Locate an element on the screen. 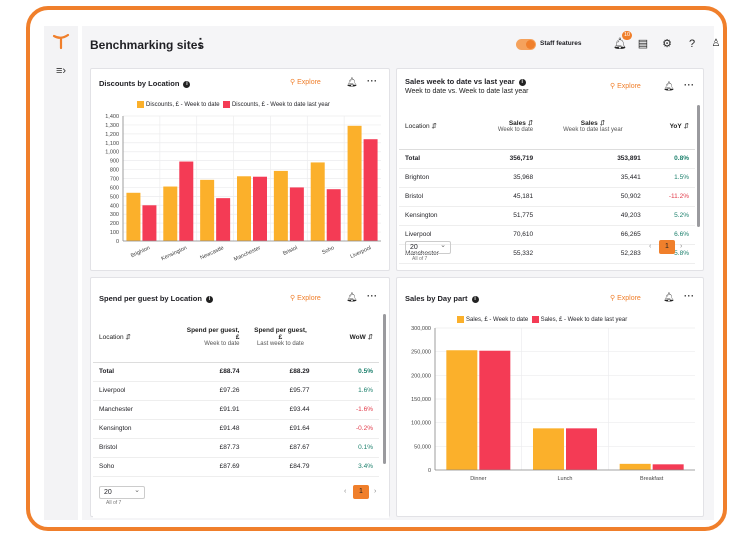 This screenshot has height=539, width=755. bar-sales-week-to-date-last-year-lunch is located at coordinates (581, 449).